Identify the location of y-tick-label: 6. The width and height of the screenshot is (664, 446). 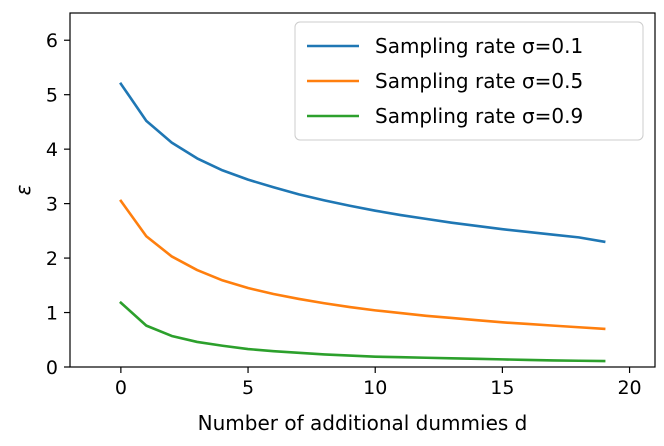
(52, 41).